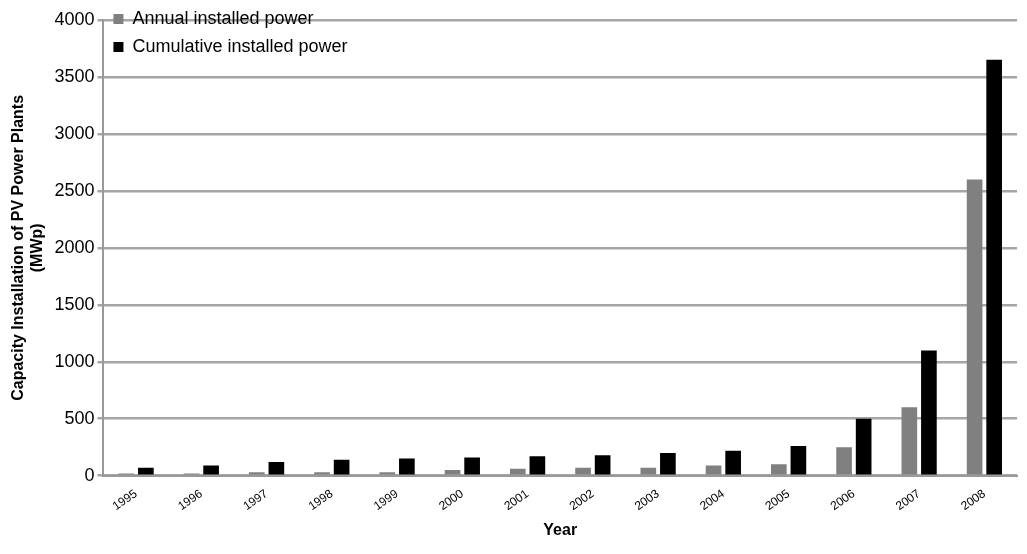  What do you see at coordinates (74, 132) in the screenshot?
I see `y-tick-label: 3000` at bounding box center [74, 132].